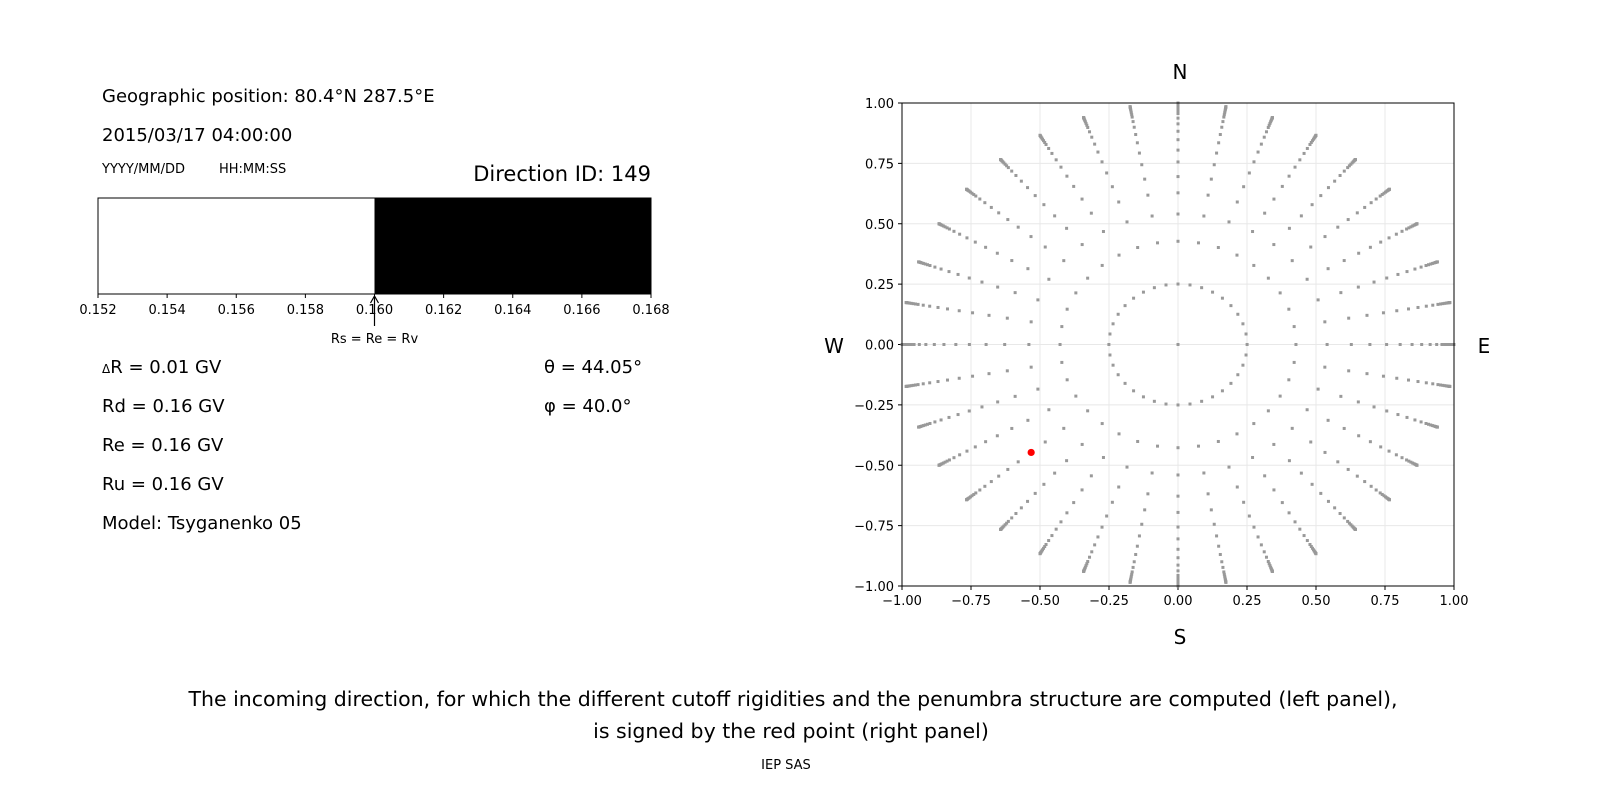  Describe the element at coordinates (786, 765) in the screenshot. I see `credit: IEP SAS` at that location.